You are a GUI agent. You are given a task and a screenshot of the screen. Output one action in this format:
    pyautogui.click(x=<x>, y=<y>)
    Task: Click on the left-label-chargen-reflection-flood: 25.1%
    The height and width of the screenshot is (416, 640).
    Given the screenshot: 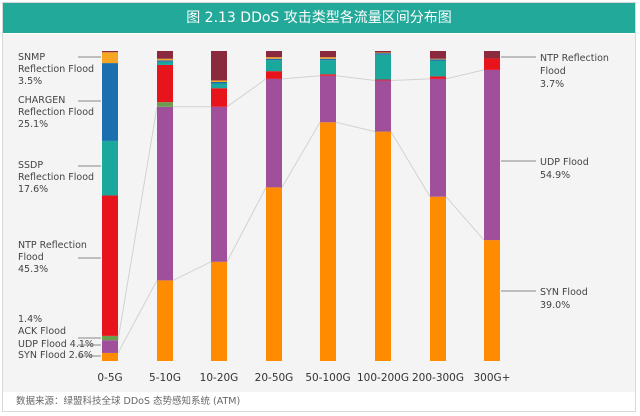 What is the action you would take?
    pyautogui.click(x=33, y=124)
    